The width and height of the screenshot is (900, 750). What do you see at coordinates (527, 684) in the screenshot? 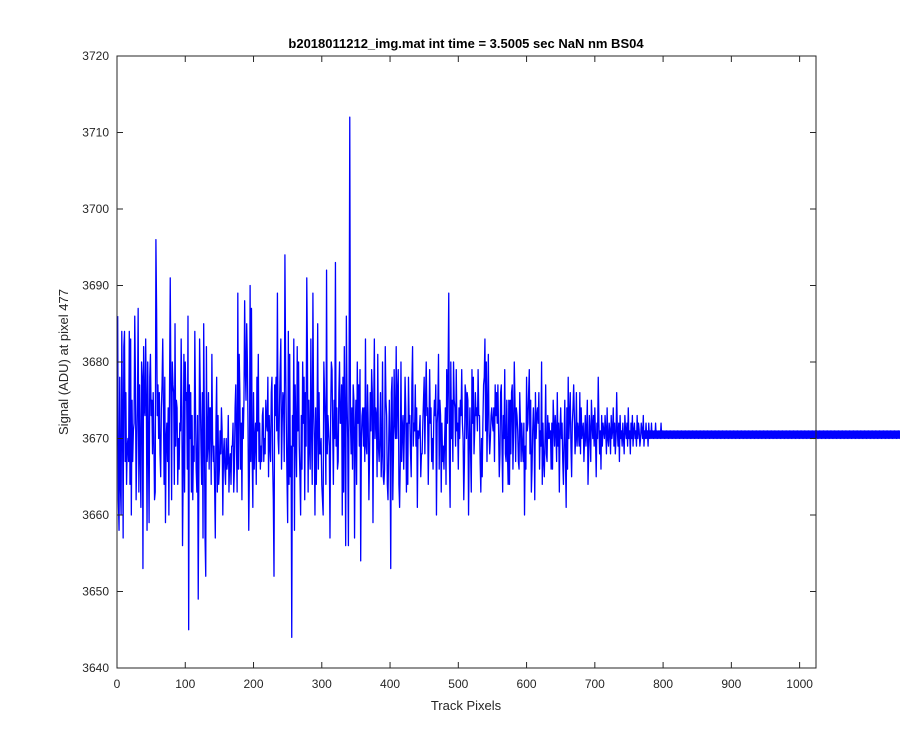
I see `x-tick-label: 600` at bounding box center [527, 684].